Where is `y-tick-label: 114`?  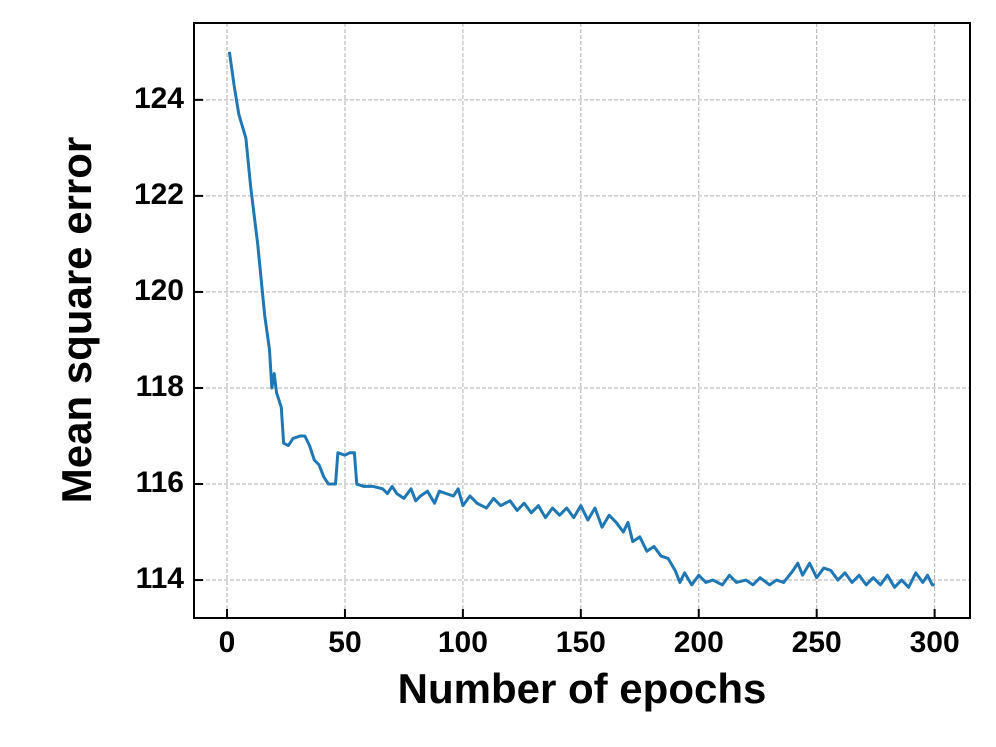
y-tick-label: 114 is located at coordinates (160, 578).